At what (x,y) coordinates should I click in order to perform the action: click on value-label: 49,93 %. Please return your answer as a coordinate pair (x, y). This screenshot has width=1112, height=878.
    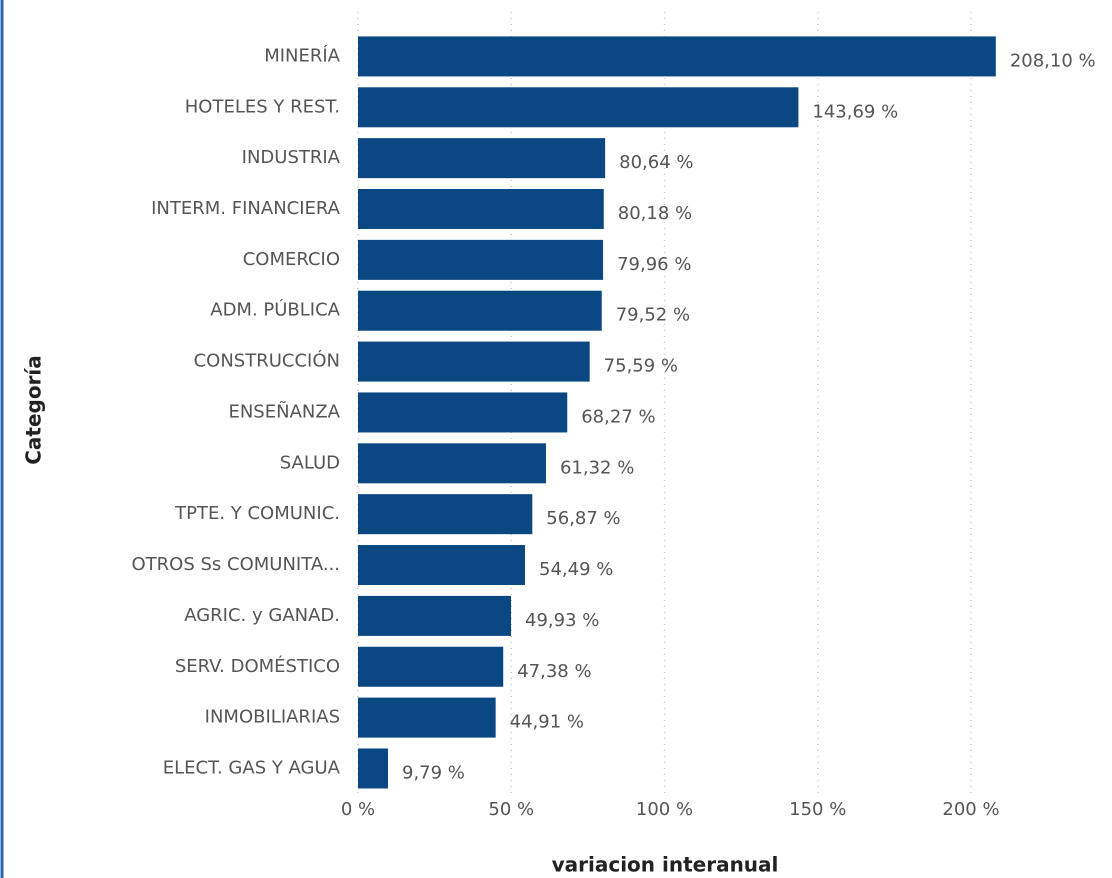
    Looking at the image, I should click on (562, 620).